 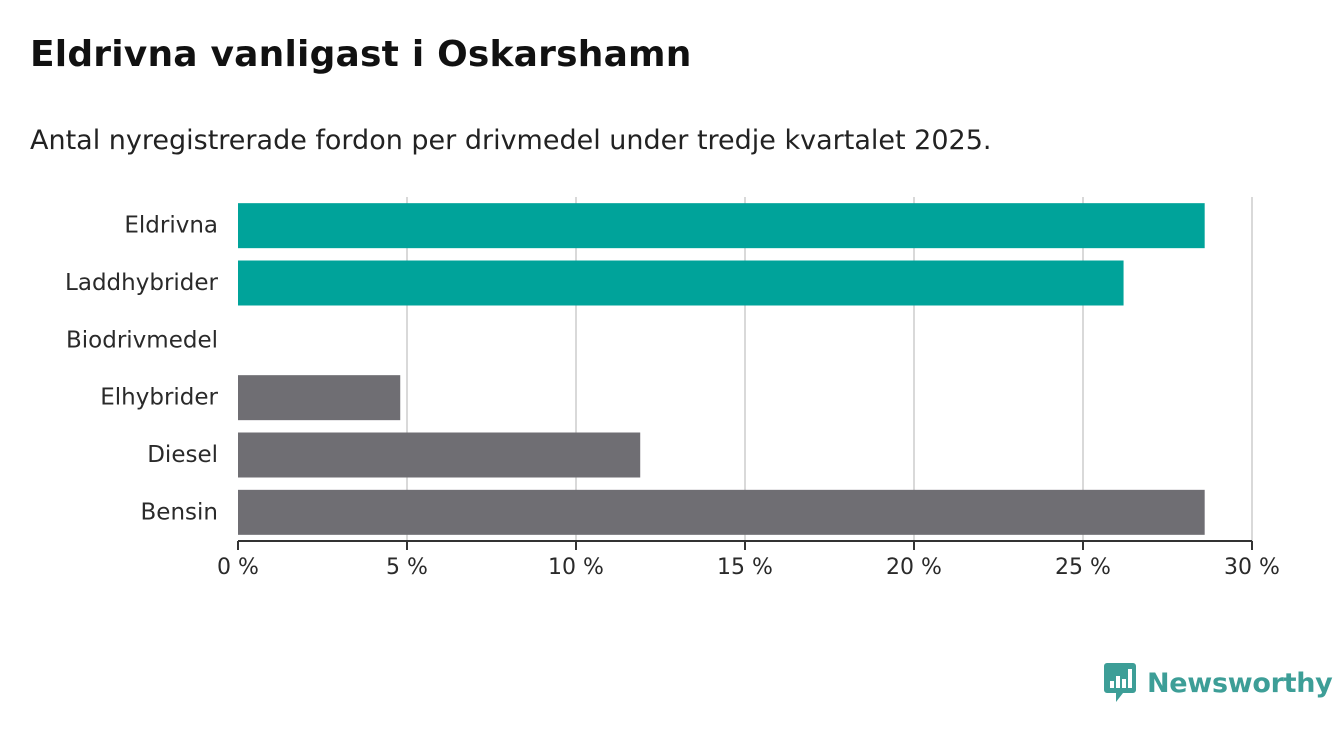 I want to click on category-label: Laddhybrider, so click(x=141, y=283).